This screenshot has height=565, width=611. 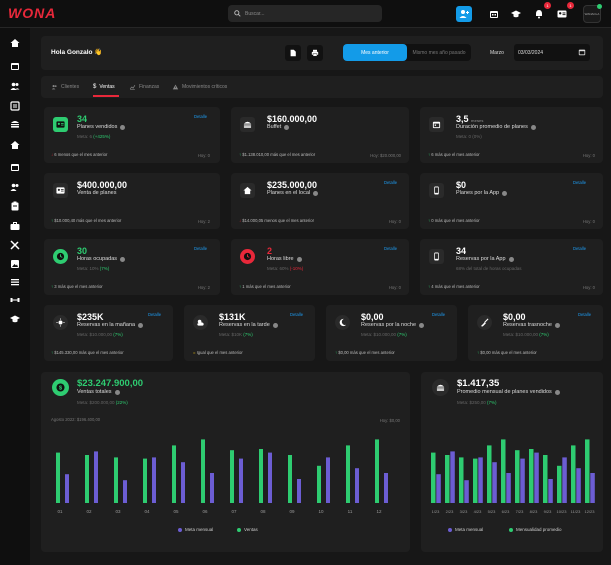 What do you see at coordinates (293, 53) in the screenshot?
I see `export-button` at bounding box center [293, 53].